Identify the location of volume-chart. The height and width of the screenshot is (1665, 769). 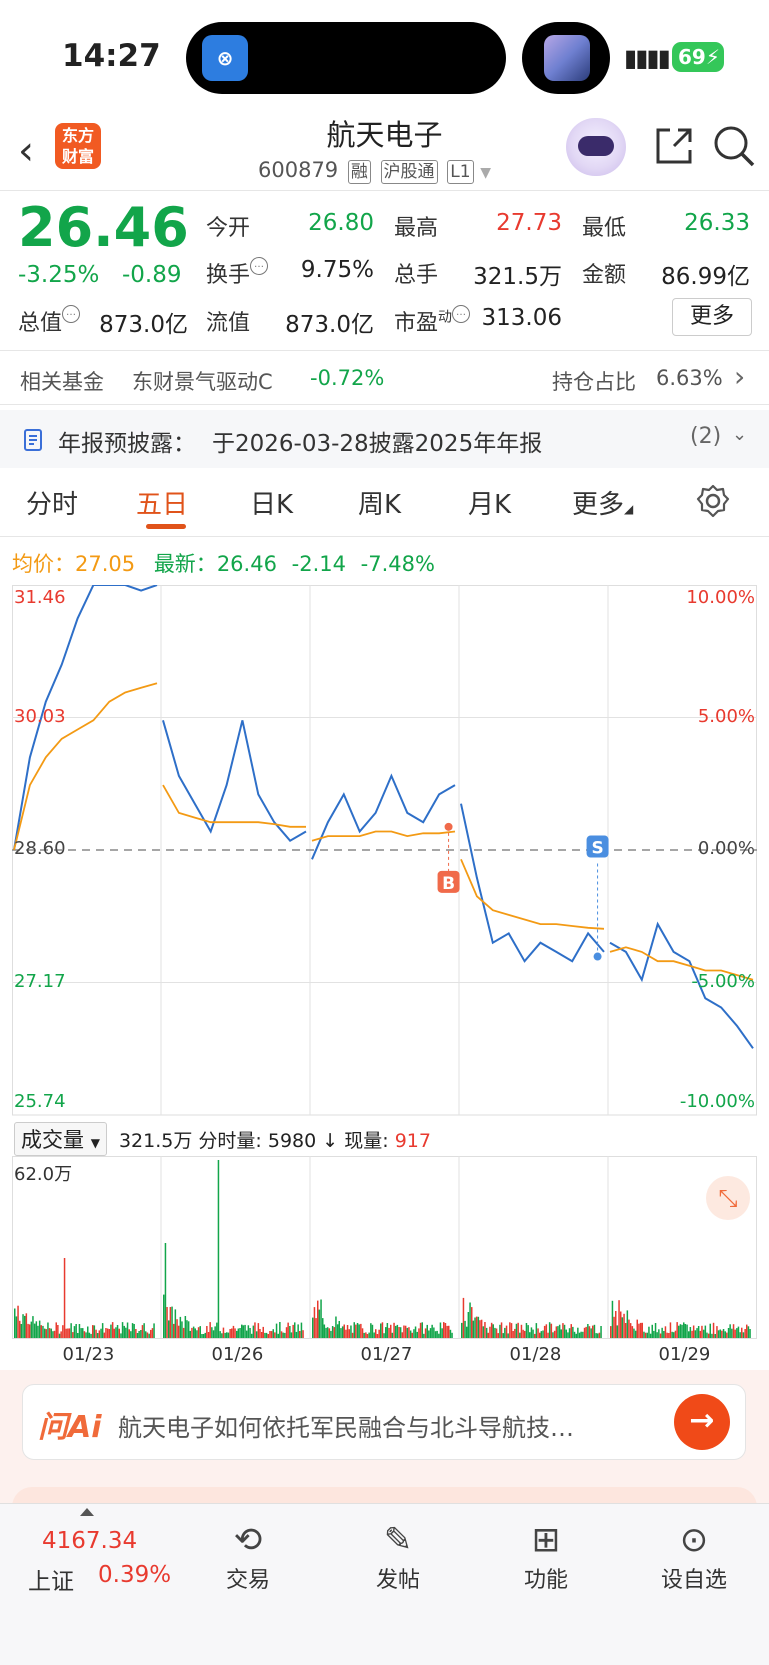
(384, 1248).